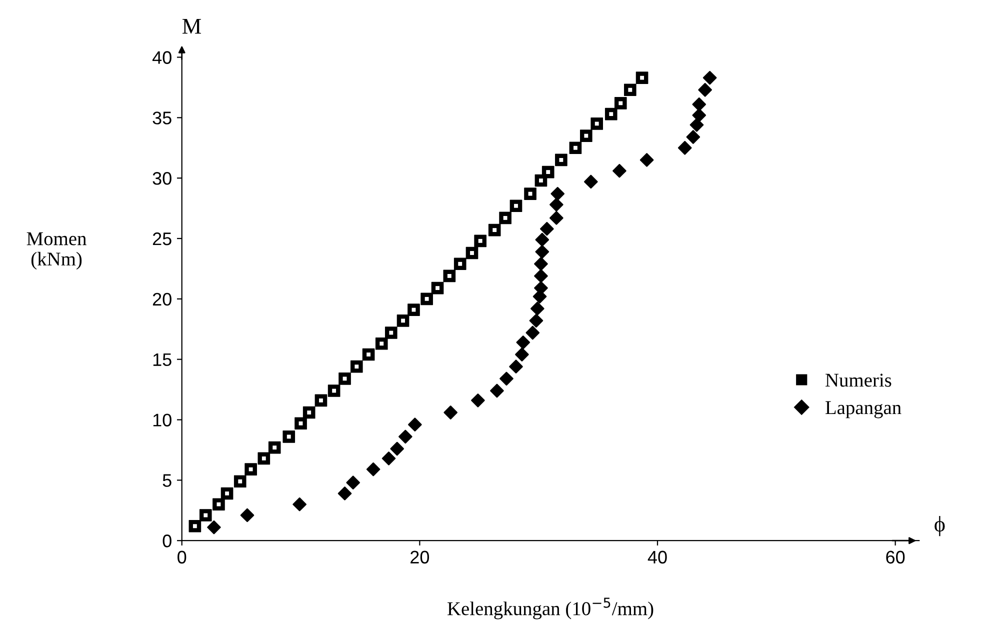 This screenshot has width=983, height=636. What do you see at coordinates (420, 557) in the screenshot?
I see `x-tick-label: 20` at bounding box center [420, 557].